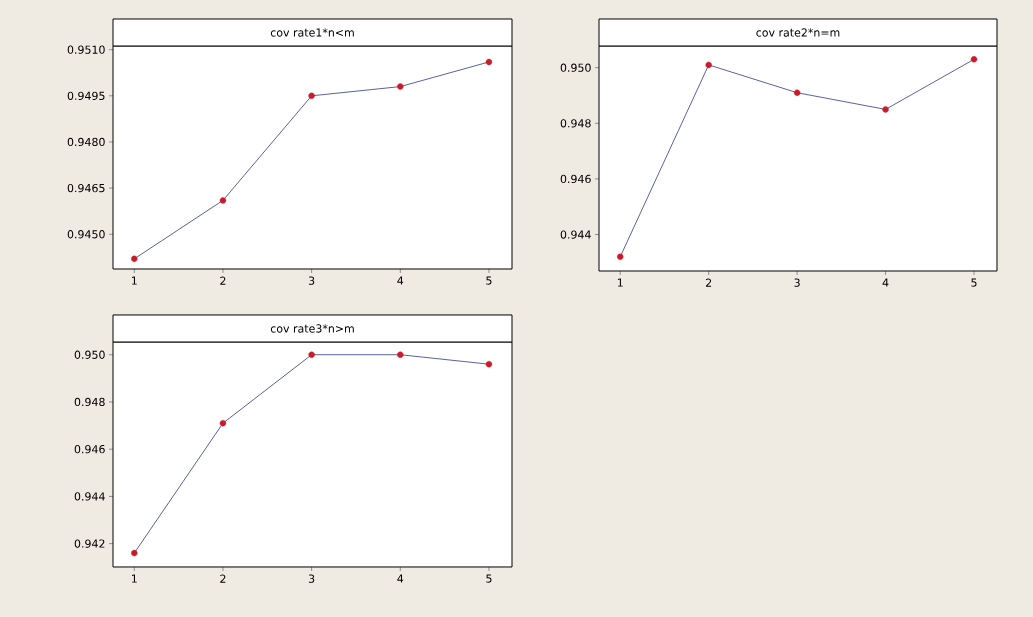  Describe the element at coordinates (86, 234) in the screenshot. I see `y-tick-label: 0.9450` at that location.